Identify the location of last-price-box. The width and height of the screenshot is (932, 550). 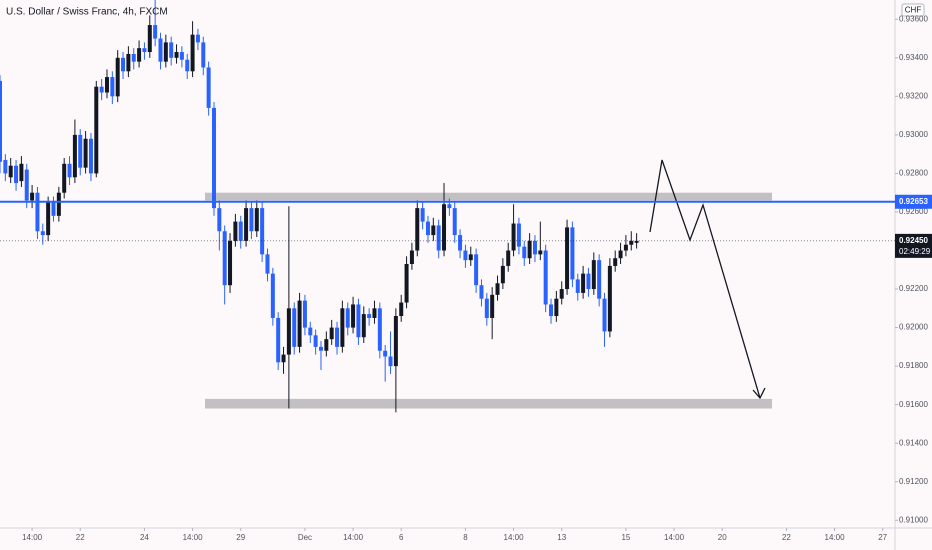
(913, 245).